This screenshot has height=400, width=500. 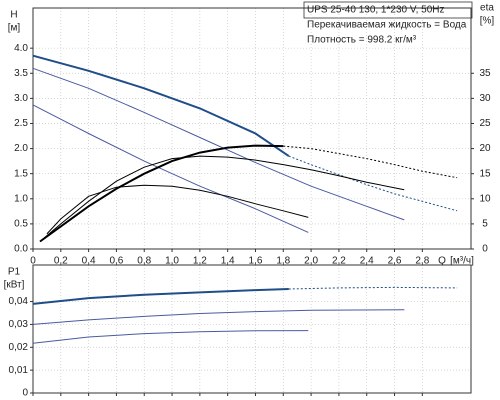 What do you see at coordinates (21, 98) in the screenshot?
I see `y-tick-label: 3.0` at bounding box center [21, 98].